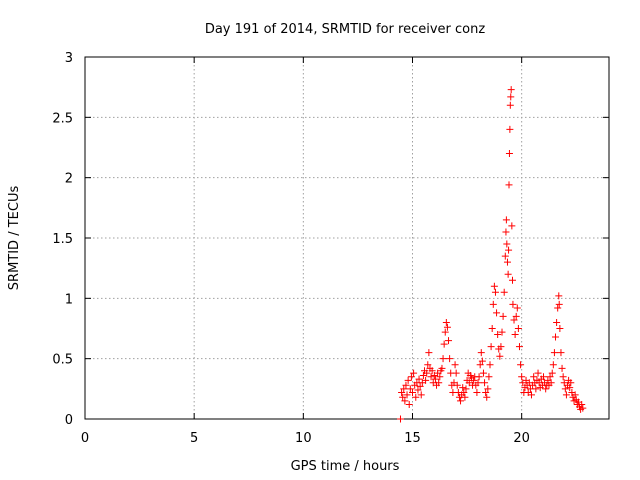 The height and width of the screenshot is (480, 640). What do you see at coordinates (345, 466) in the screenshot?
I see `x-axis-label: GPS time / hours` at bounding box center [345, 466].